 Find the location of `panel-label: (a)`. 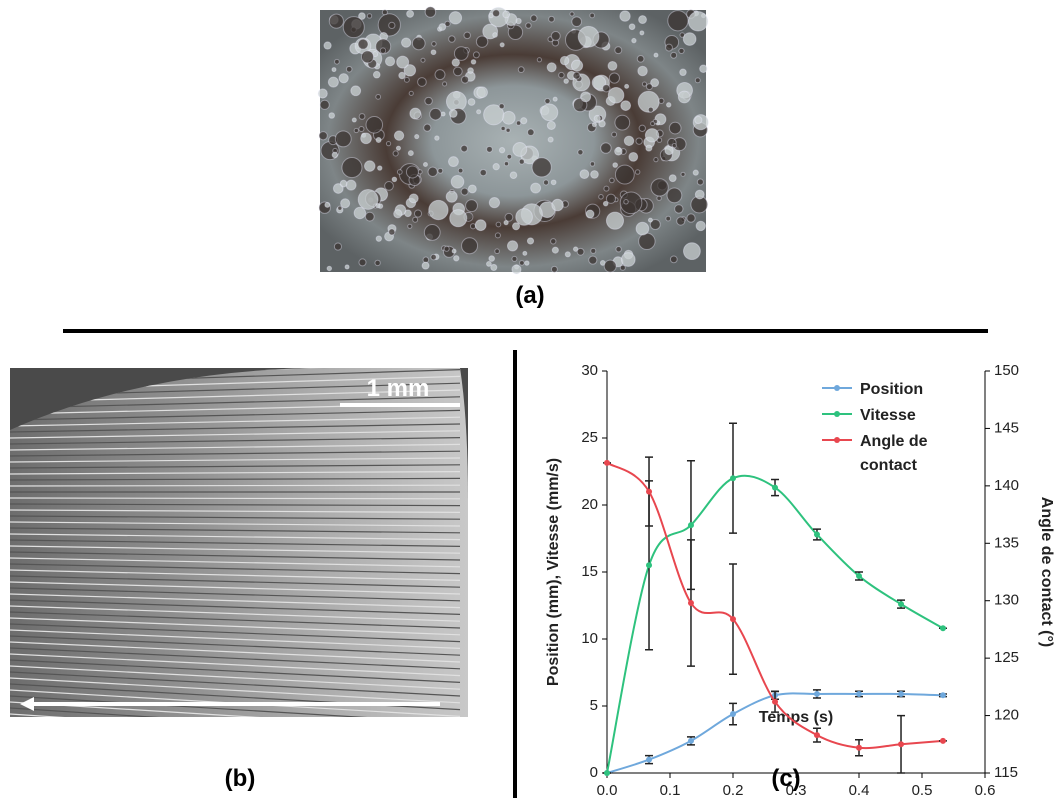

panel-label: (a) is located at coordinates (529, 295).